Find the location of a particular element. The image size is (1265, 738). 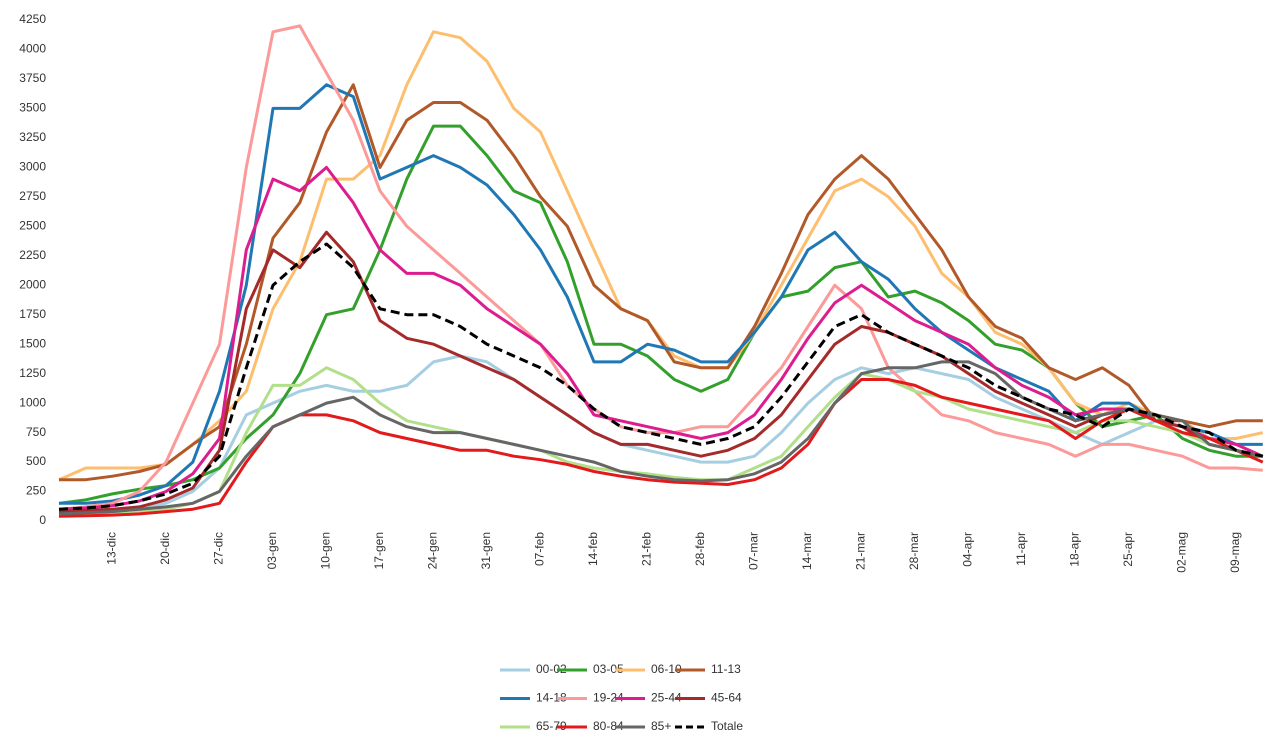

x-tick-label: 27-dic is located at coordinates (219, 548).